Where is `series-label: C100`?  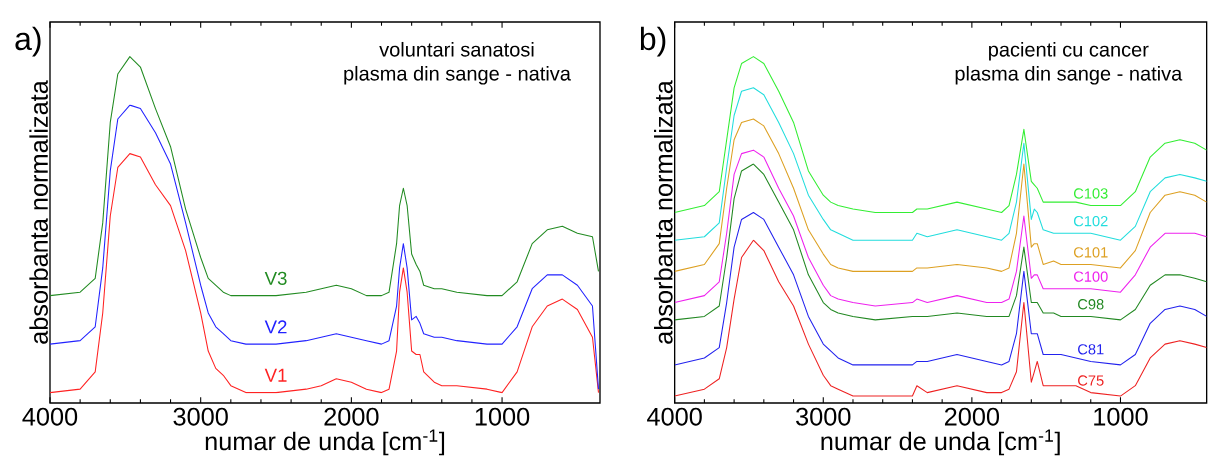
series-label: C100 is located at coordinates (1090, 276).